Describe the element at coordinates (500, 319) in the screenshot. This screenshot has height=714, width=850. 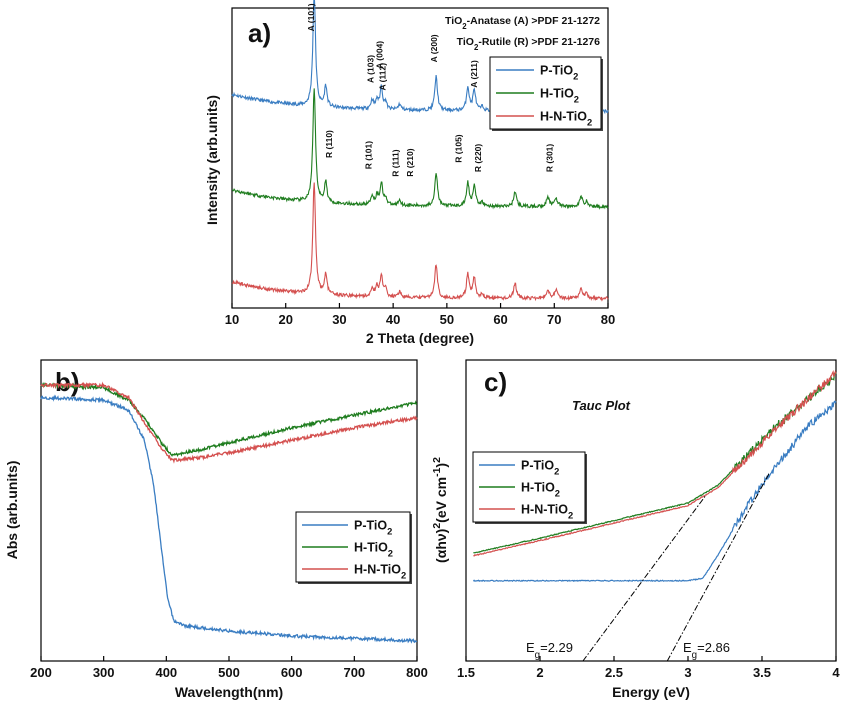
I see `panel-a-x-tick-label: 60` at that location.